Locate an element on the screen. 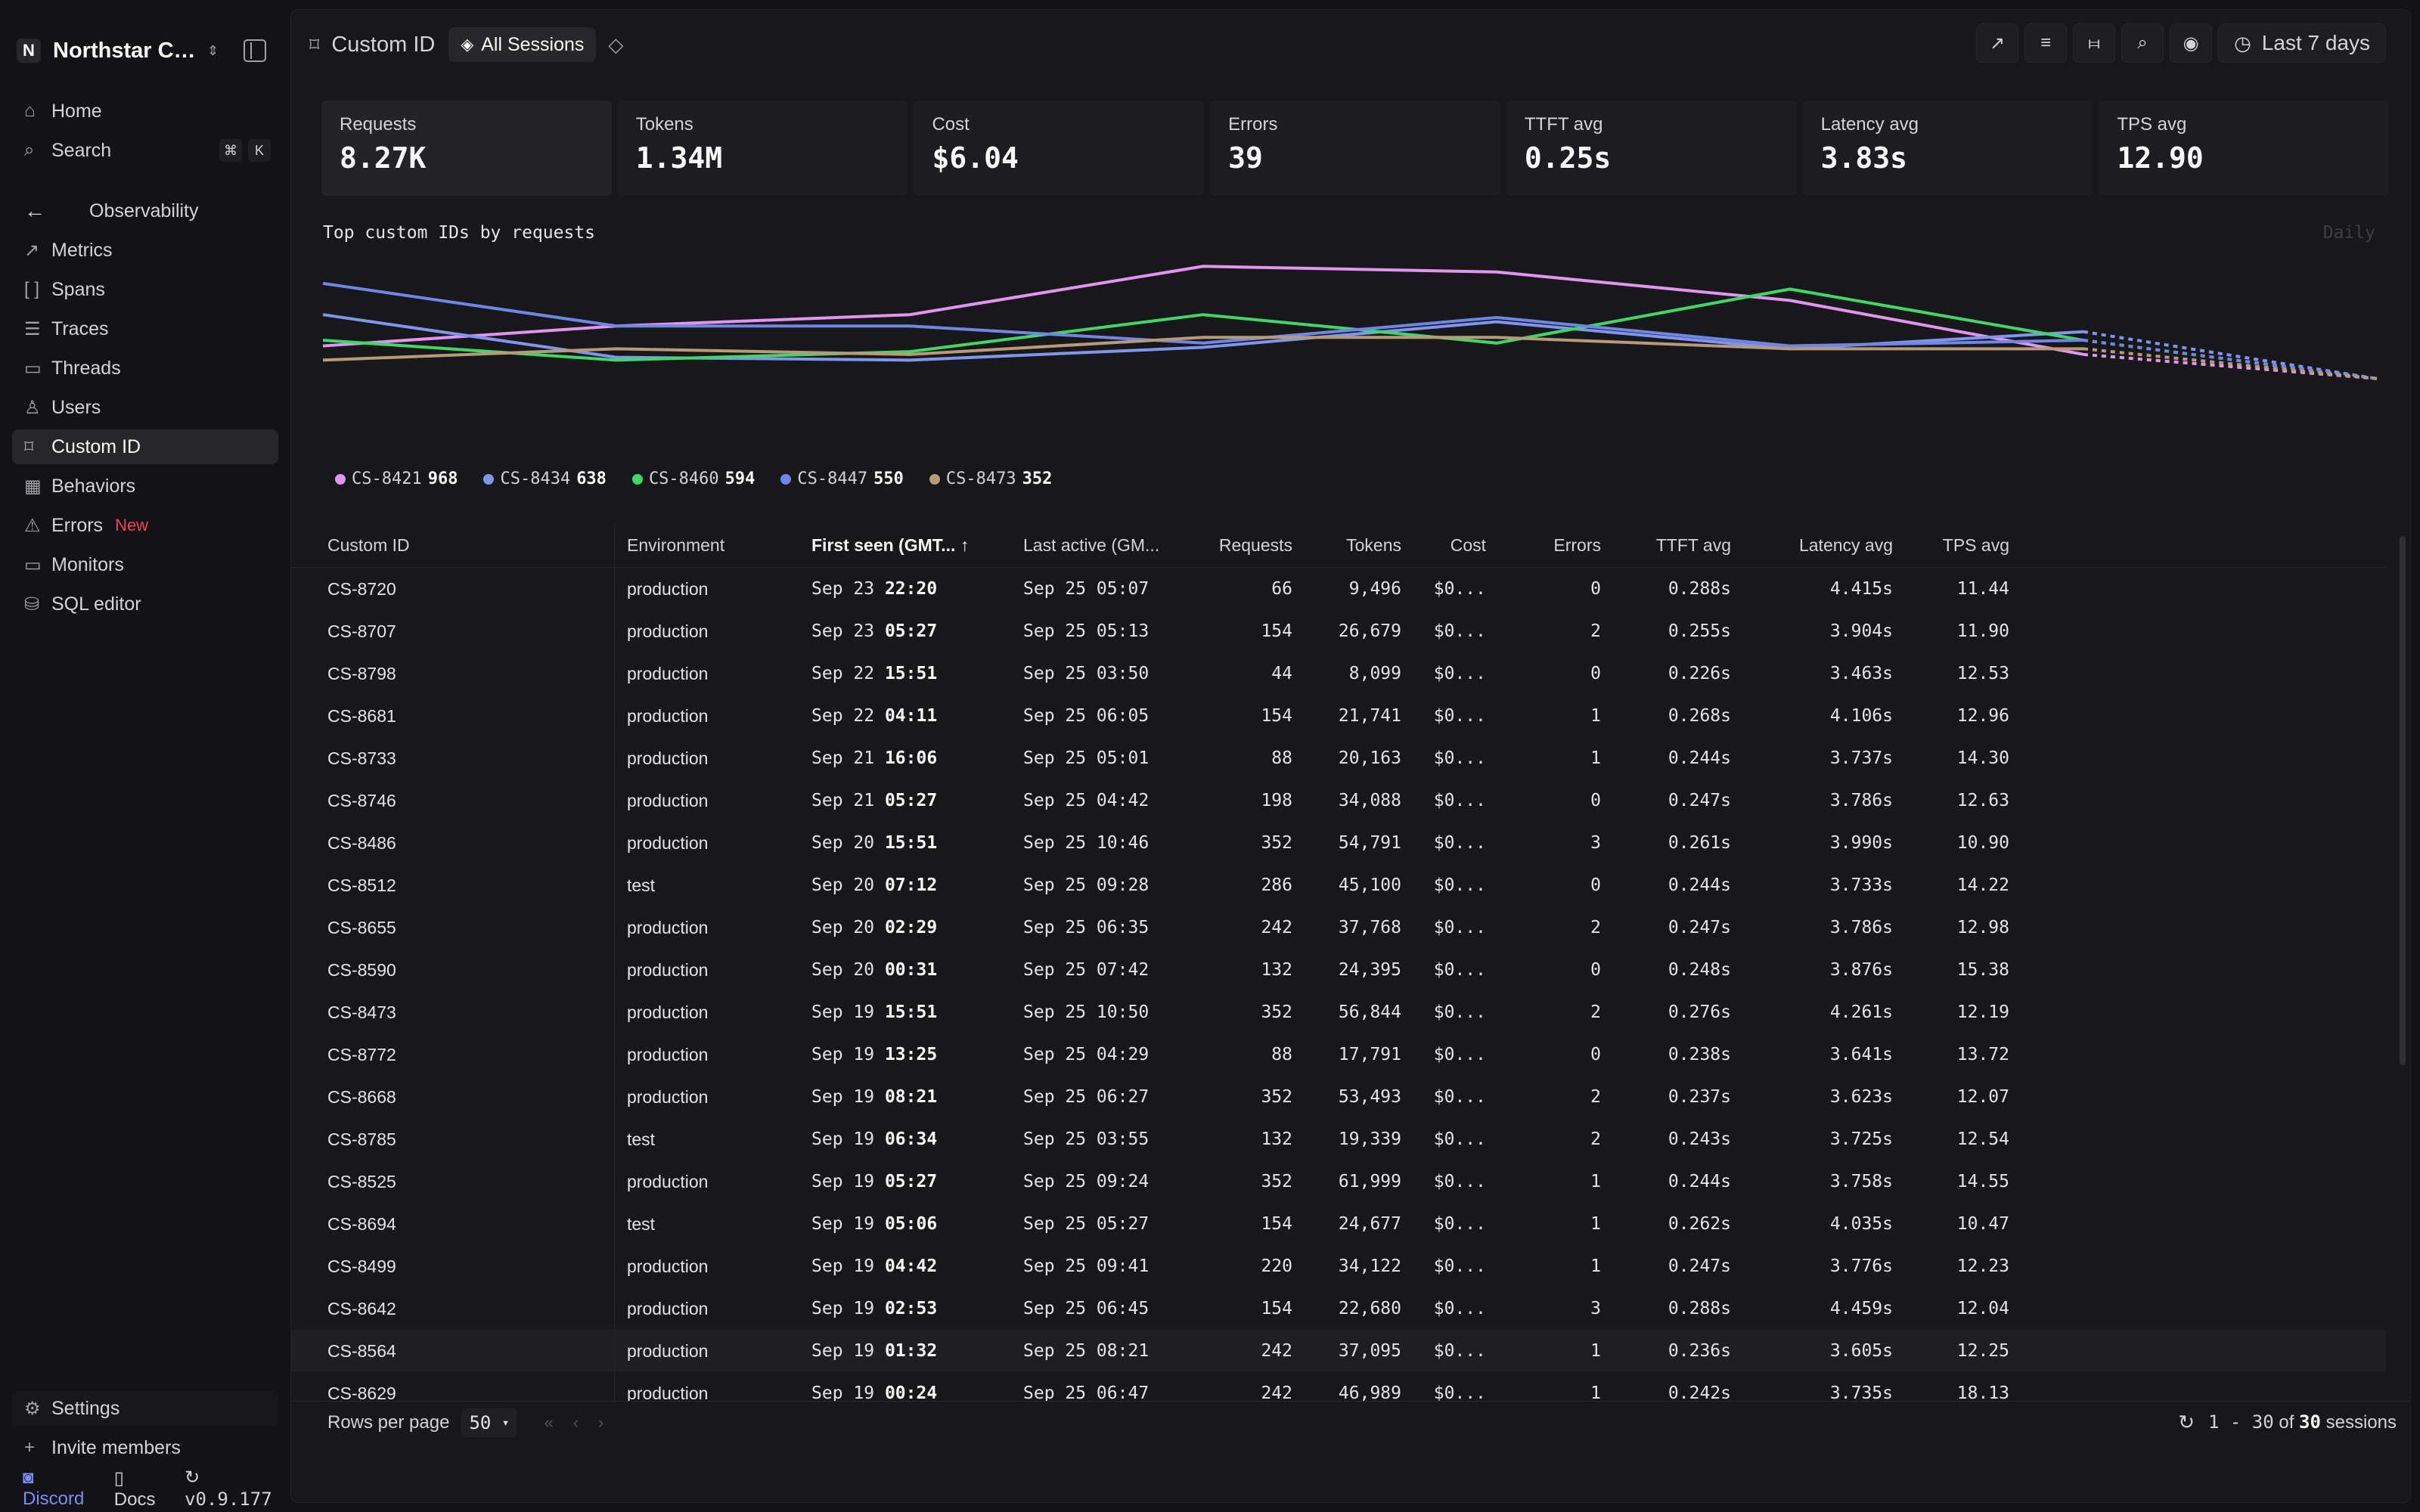  search-icon: ⌕ is located at coordinates (2142, 43).